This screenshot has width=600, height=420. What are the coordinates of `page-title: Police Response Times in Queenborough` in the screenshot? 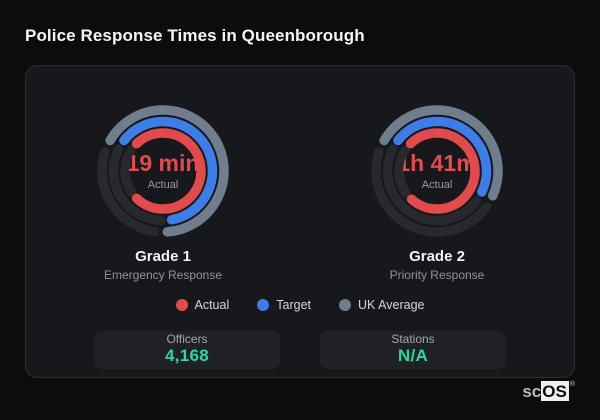 It's located at (195, 35).